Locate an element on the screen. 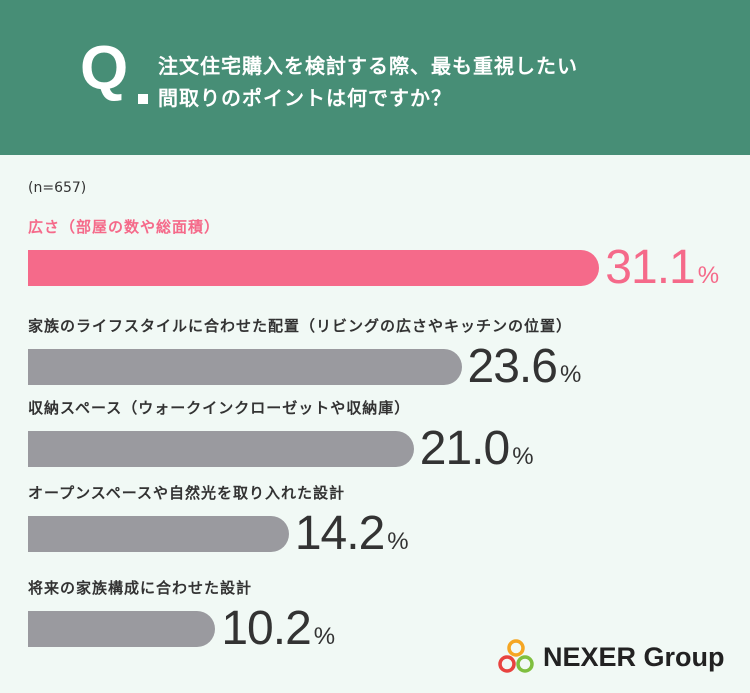  value-number: 31.1 is located at coordinates (650, 267).